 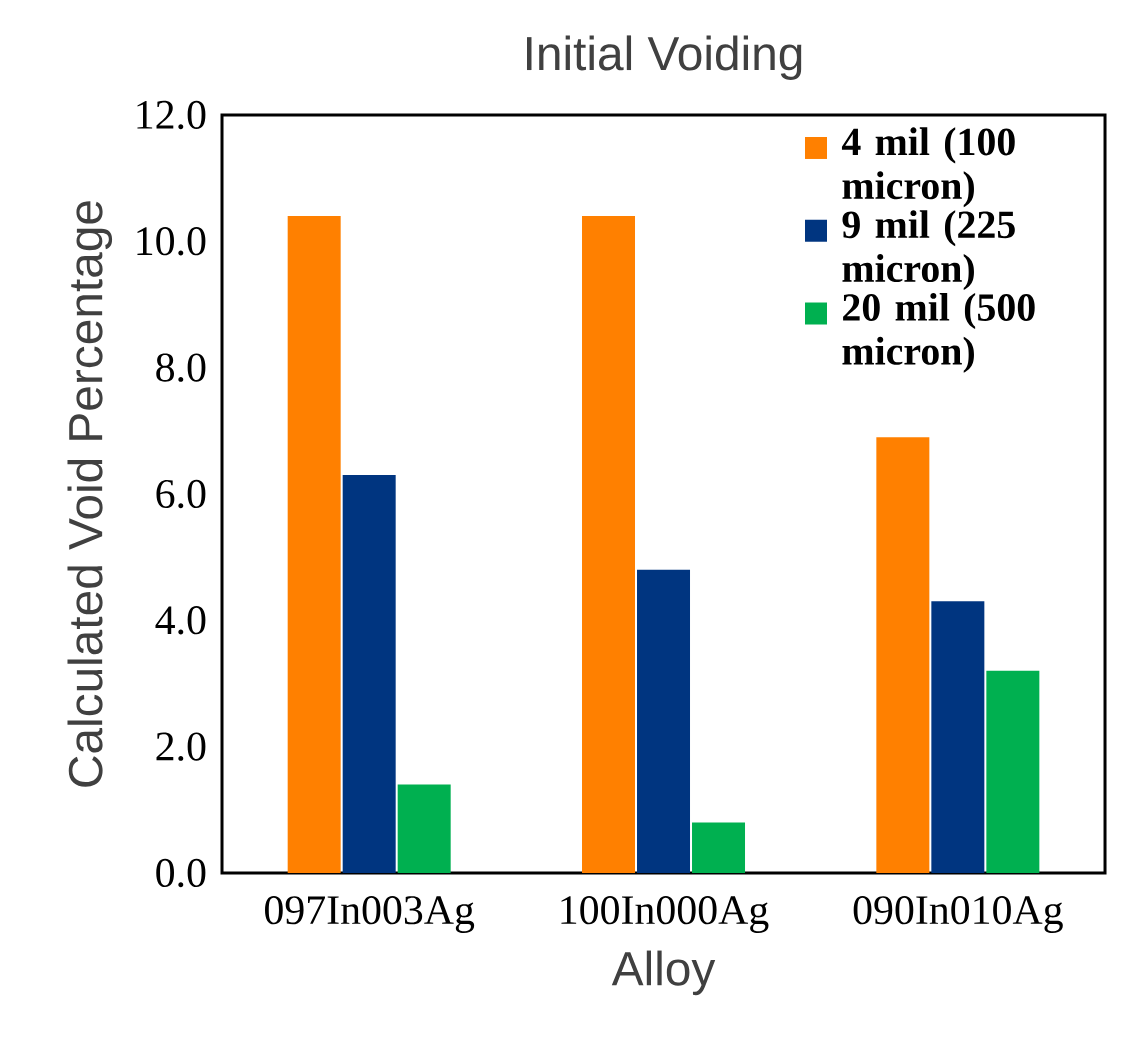 I want to click on x-tick-label: 090In010Ag, so click(x=958, y=914).